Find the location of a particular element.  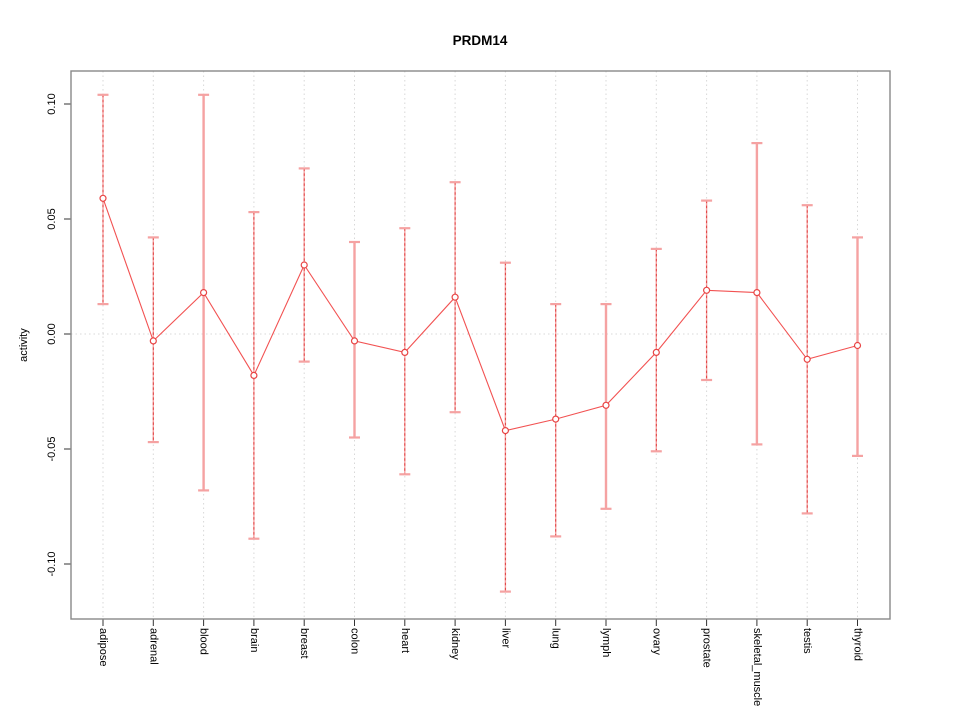

x-category-label: adipose is located at coordinates (103, 647).